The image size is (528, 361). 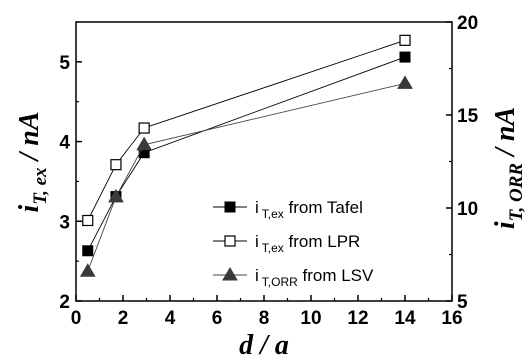 What do you see at coordinates (29, 139) in the screenshot?
I see `y-left-title-unit: / nA` at bounding box center [29, 139].